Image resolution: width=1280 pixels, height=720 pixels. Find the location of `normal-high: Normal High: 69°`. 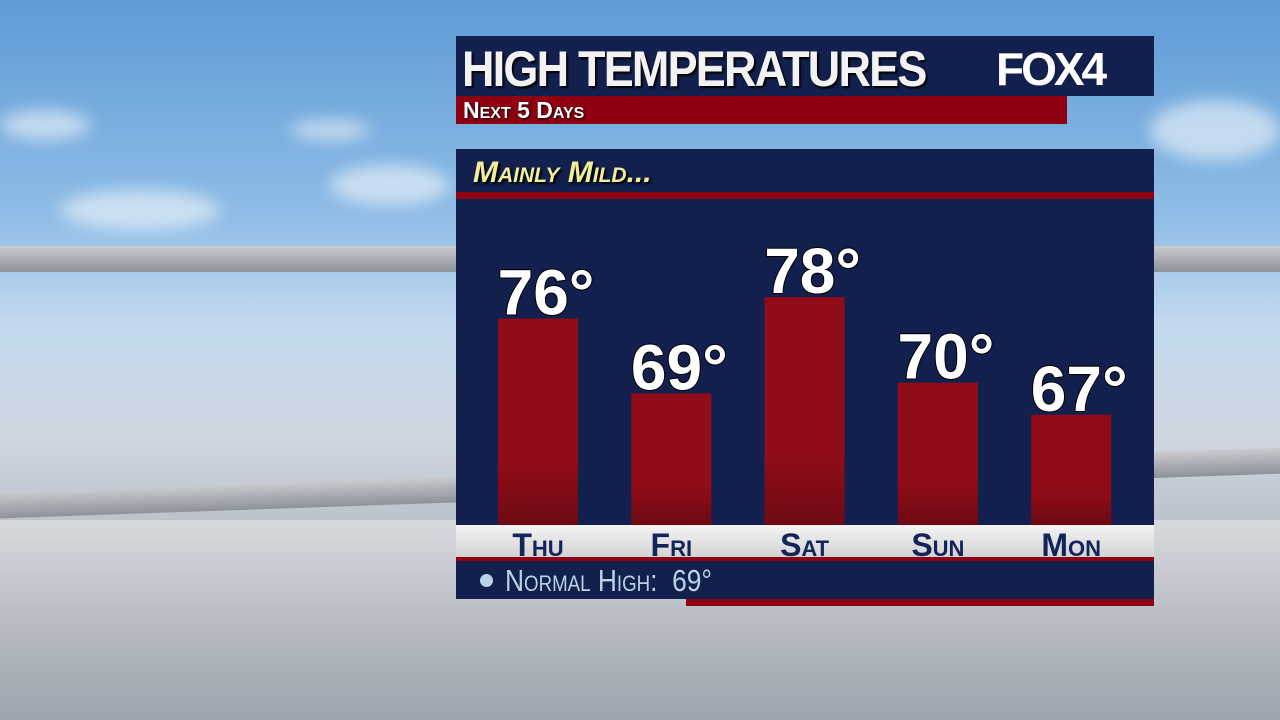

normal-high: Normal High: 69° is located at coordinates (608, 581).